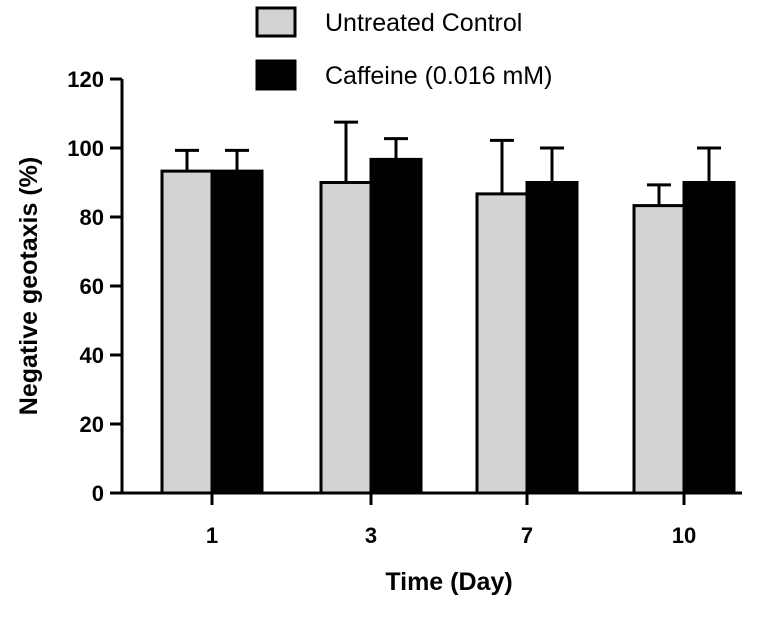 This screenshot has width=778, height=618. Describe the element at coordinates (85, 79) in the screenshot. I see `y-tick-label-120: 120` at that location.